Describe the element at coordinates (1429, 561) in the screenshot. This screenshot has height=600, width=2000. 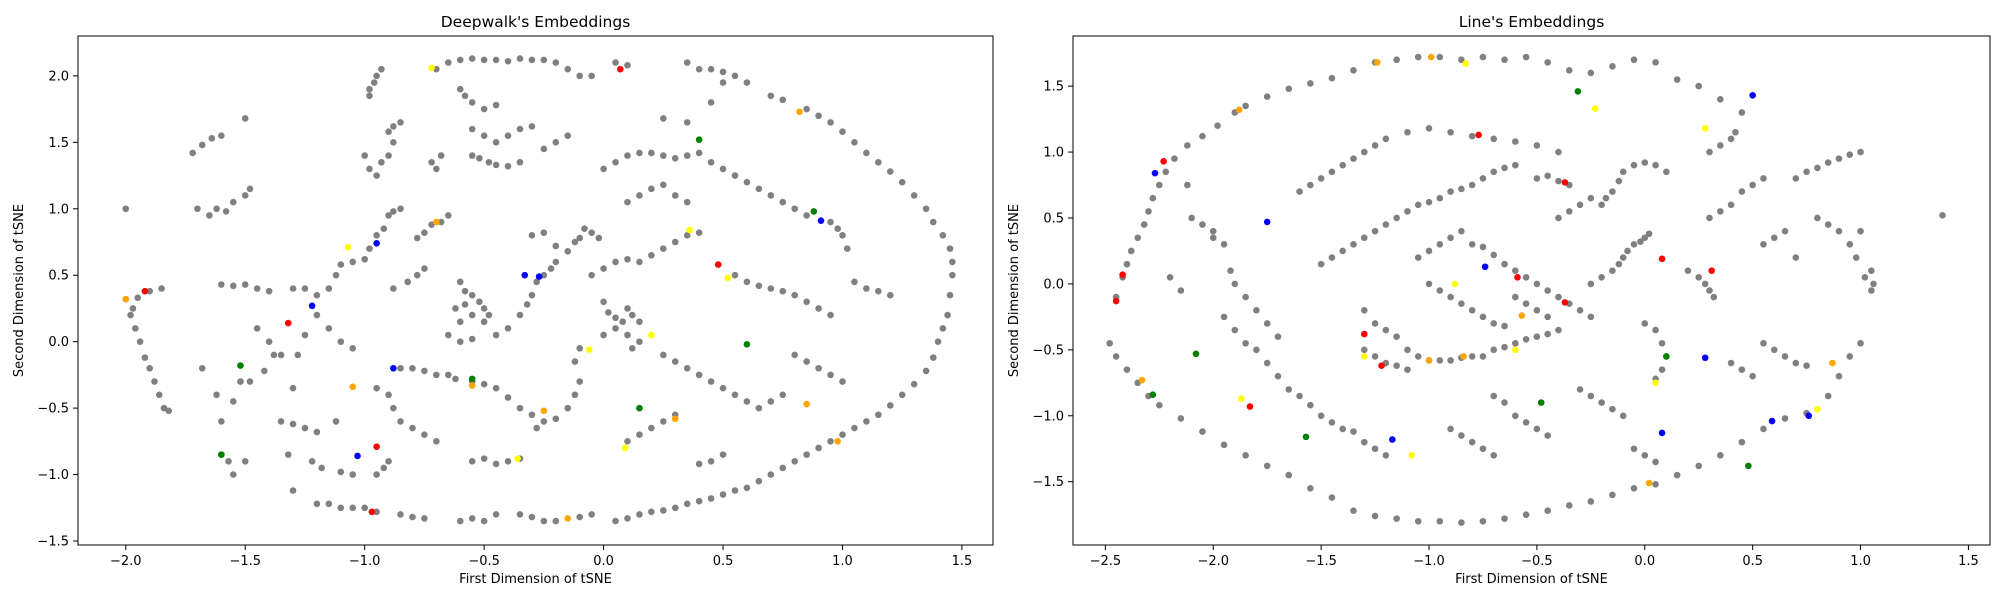
I see `chart-1-x-tick-label-3: −1.0` at that location.